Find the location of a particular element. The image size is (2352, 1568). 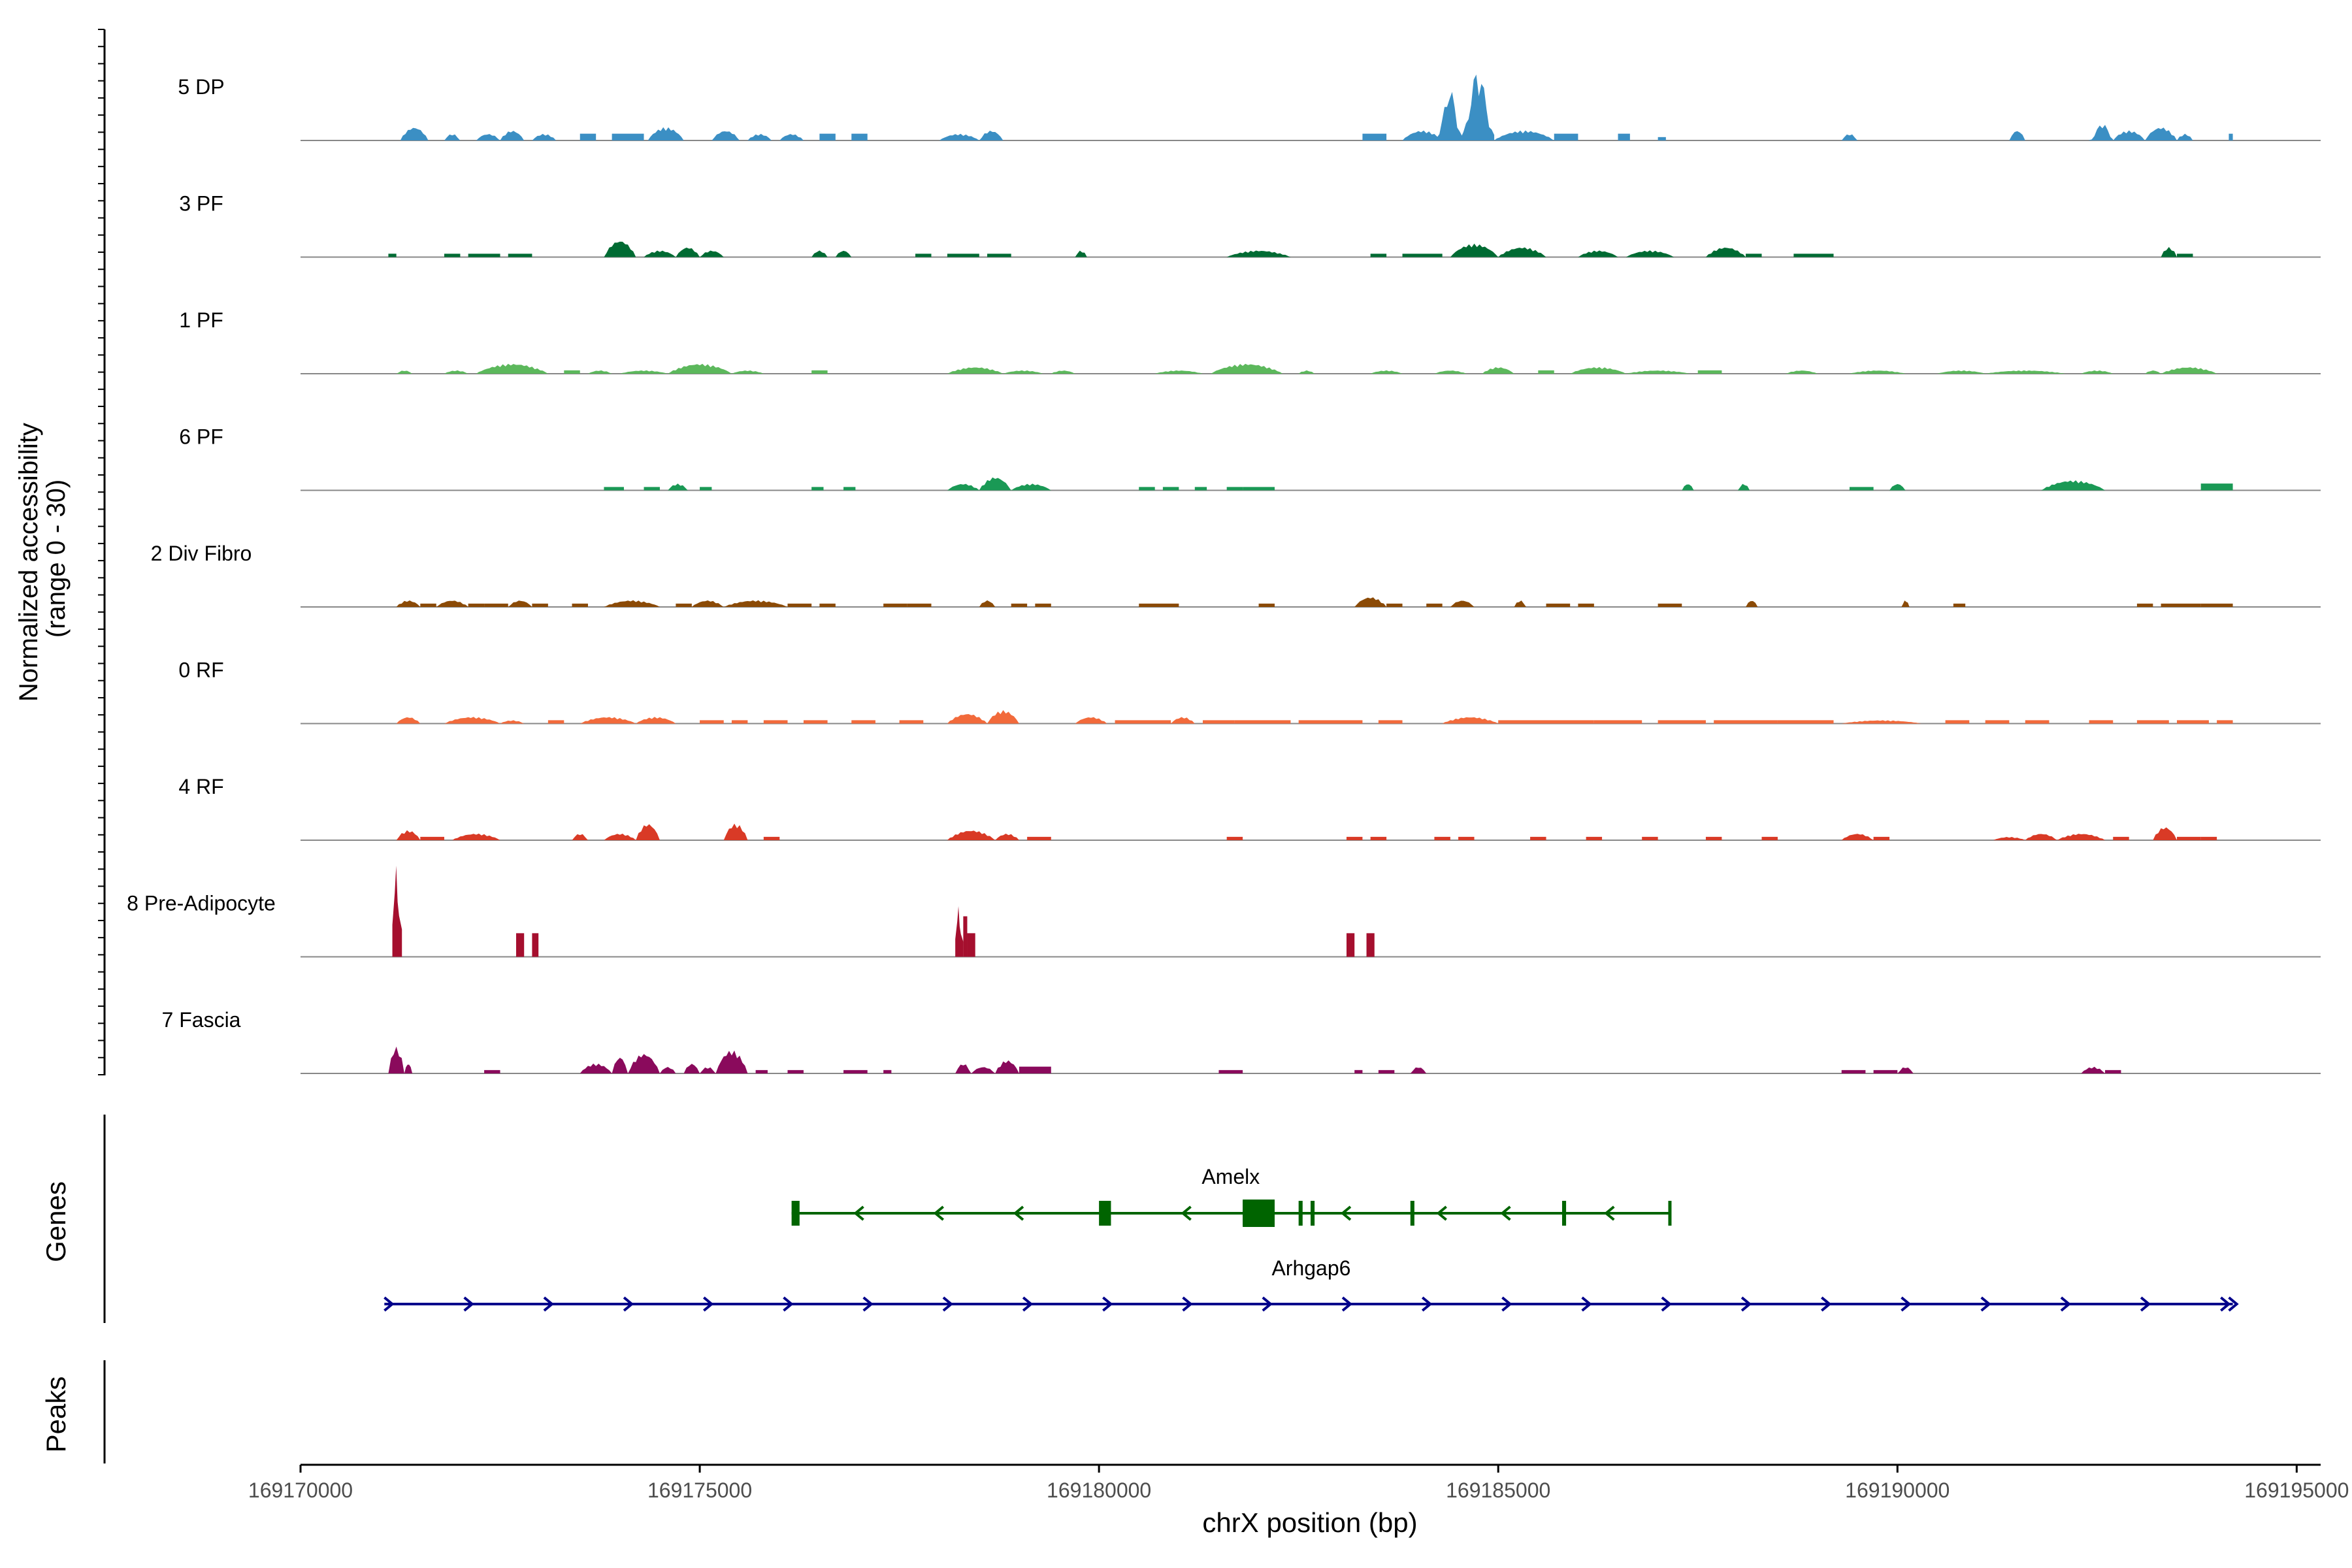

genes-panel: Amelx Arhgap6 is located at coordinates (1171, 1219).